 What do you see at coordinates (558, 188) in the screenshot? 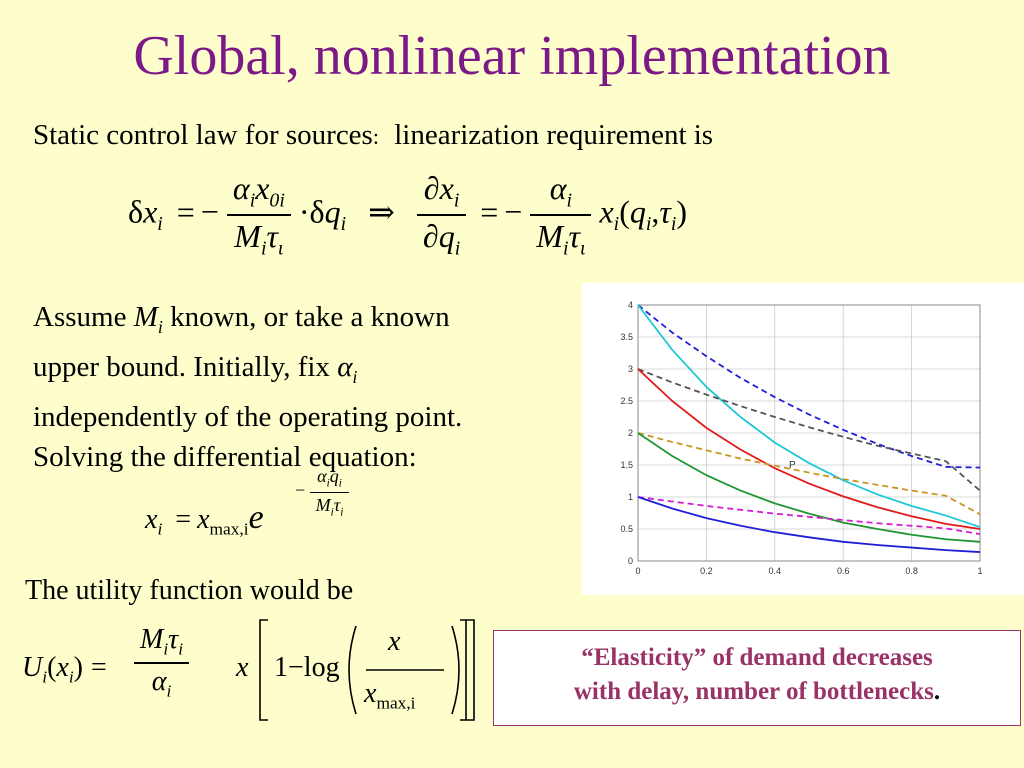
I see `eq1-alpha-2: α` at bounding box center [558, 188].